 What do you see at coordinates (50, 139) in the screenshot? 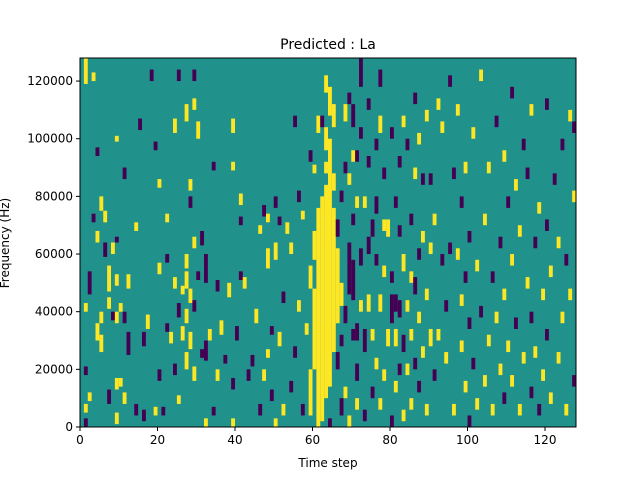
I see `y-tick-label: 100000` at bounding box center [50, 139].